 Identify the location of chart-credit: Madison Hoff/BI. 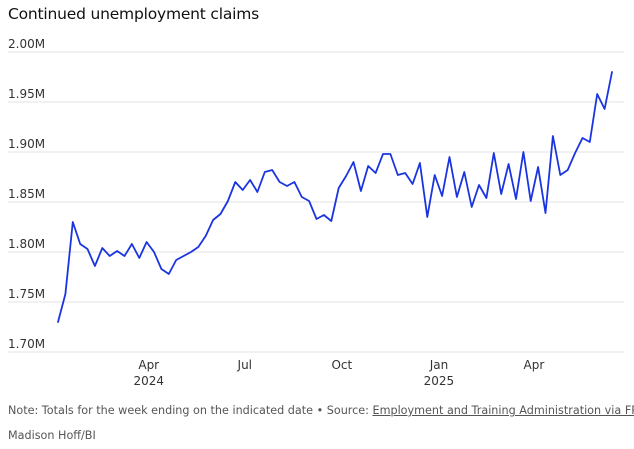
(52, 435).